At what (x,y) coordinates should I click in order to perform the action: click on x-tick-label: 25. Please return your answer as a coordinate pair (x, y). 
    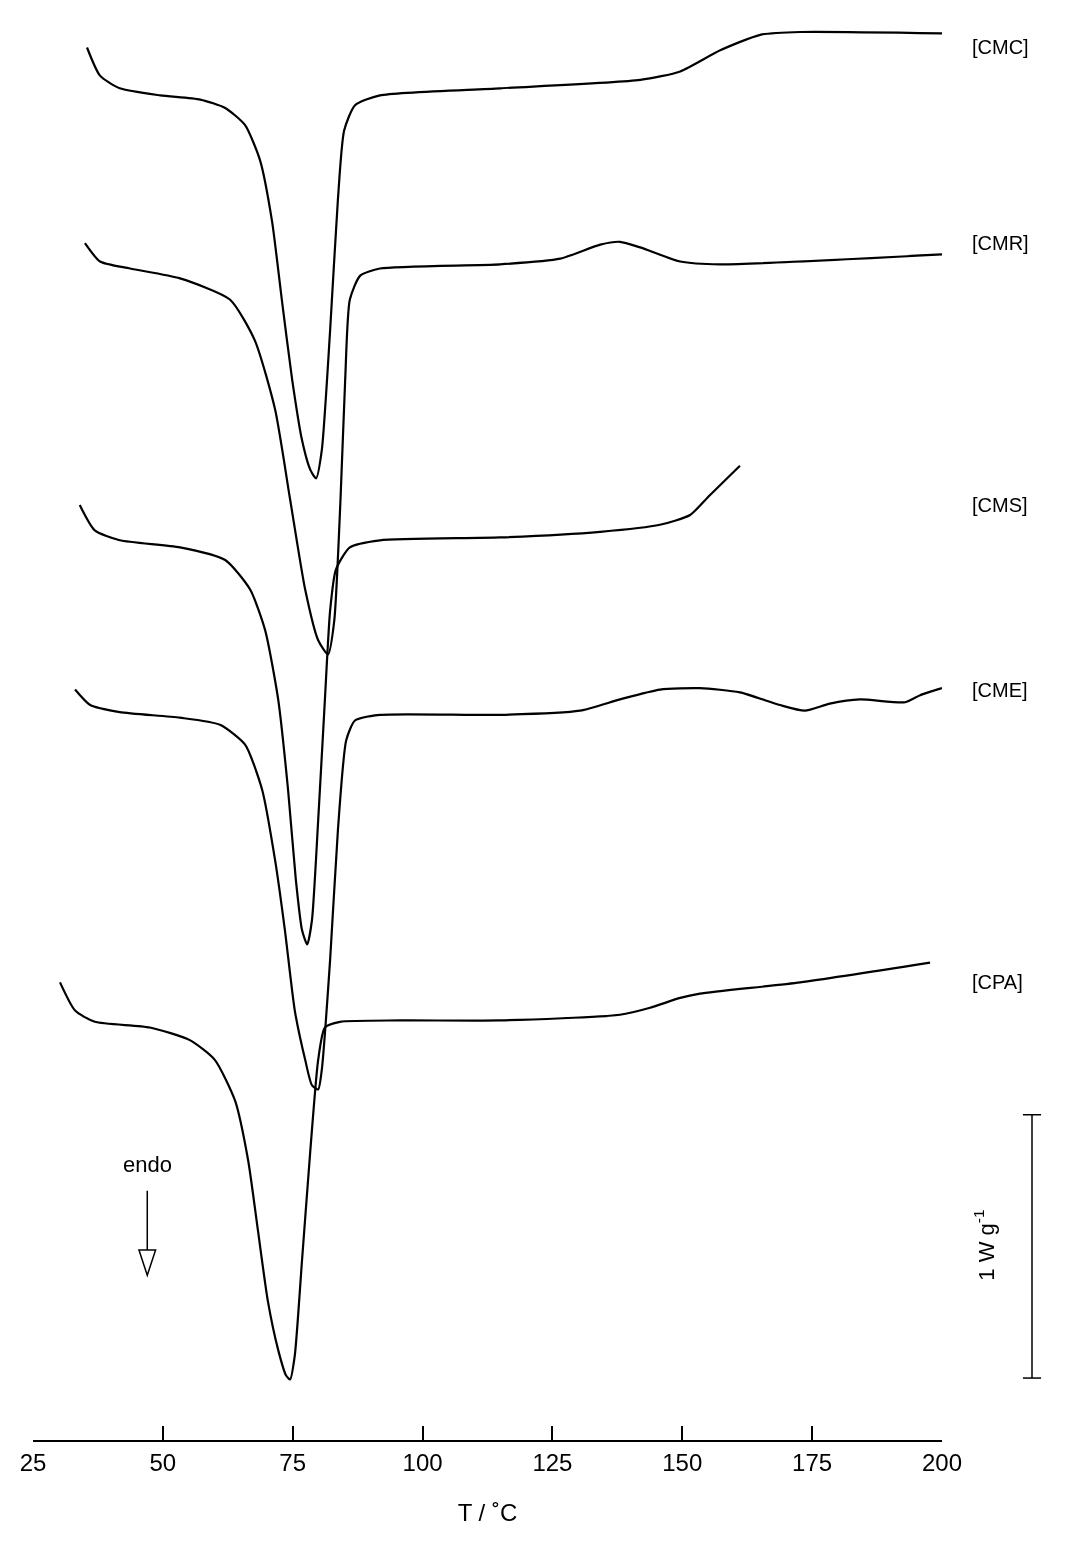
    Looking at the image, I should click on (33, 1462).